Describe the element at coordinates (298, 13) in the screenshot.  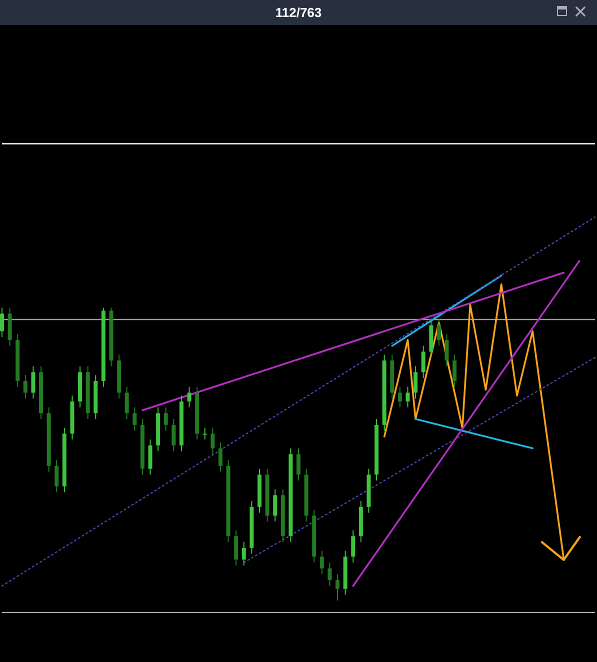
I see `chart-title: 112/763` at that location.